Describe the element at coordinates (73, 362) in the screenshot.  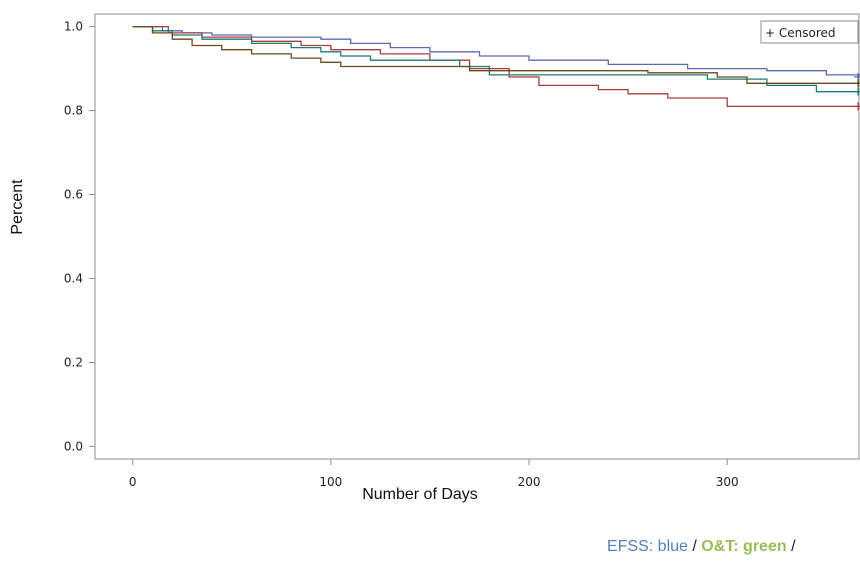
I see `y-tick-label: 0.2` at that location.